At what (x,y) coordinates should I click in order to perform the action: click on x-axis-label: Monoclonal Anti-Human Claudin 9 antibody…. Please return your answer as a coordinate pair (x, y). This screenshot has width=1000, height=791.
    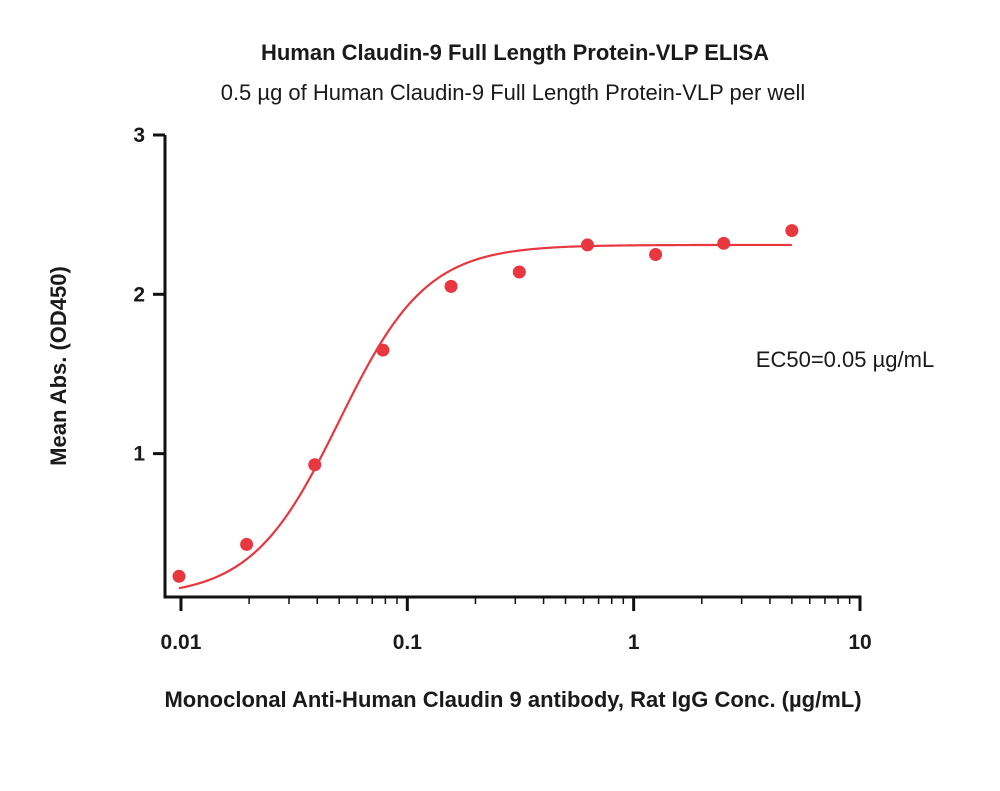
    Looking at the image, I should click on (512, 699).